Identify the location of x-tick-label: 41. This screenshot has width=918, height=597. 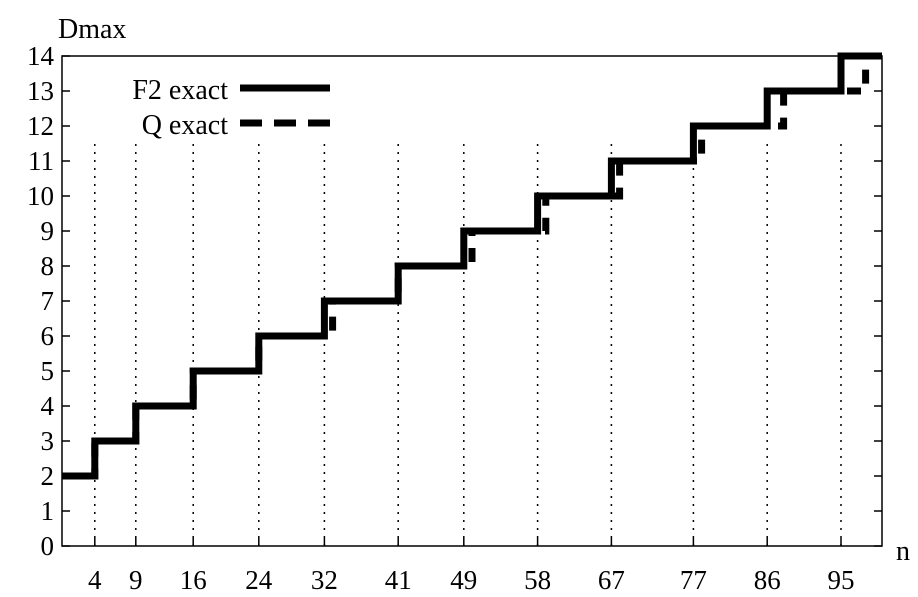
(398, 580).